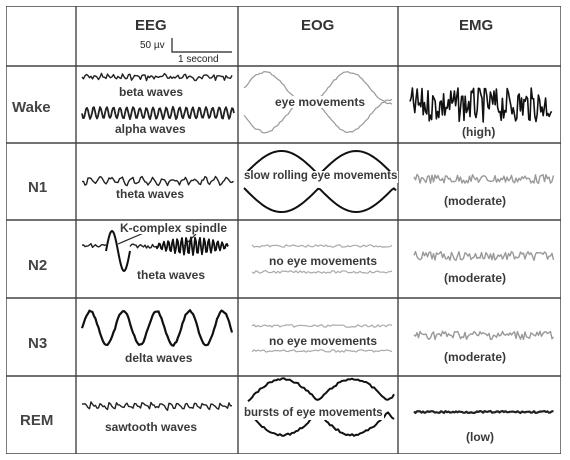  Describe the element at coordinates (322, 351) in the screenshot. I see `eog-flat-n3-lower` at that location.